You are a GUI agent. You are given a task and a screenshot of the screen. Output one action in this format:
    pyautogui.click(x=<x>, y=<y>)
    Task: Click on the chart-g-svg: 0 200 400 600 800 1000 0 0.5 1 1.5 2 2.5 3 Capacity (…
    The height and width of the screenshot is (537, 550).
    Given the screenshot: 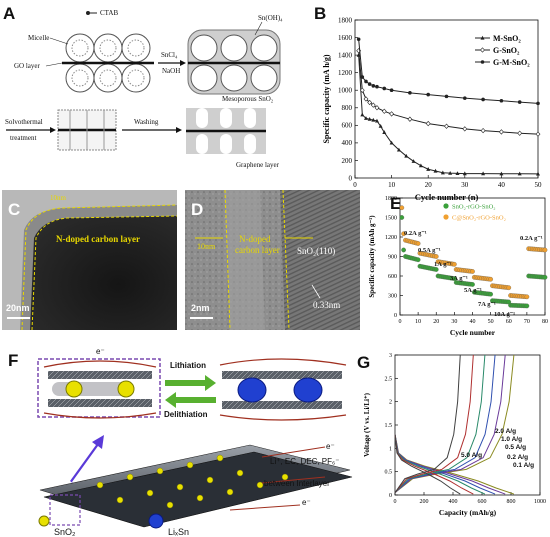 What is the action you would take?
    pyautogui.click(x=454, y=435)
    